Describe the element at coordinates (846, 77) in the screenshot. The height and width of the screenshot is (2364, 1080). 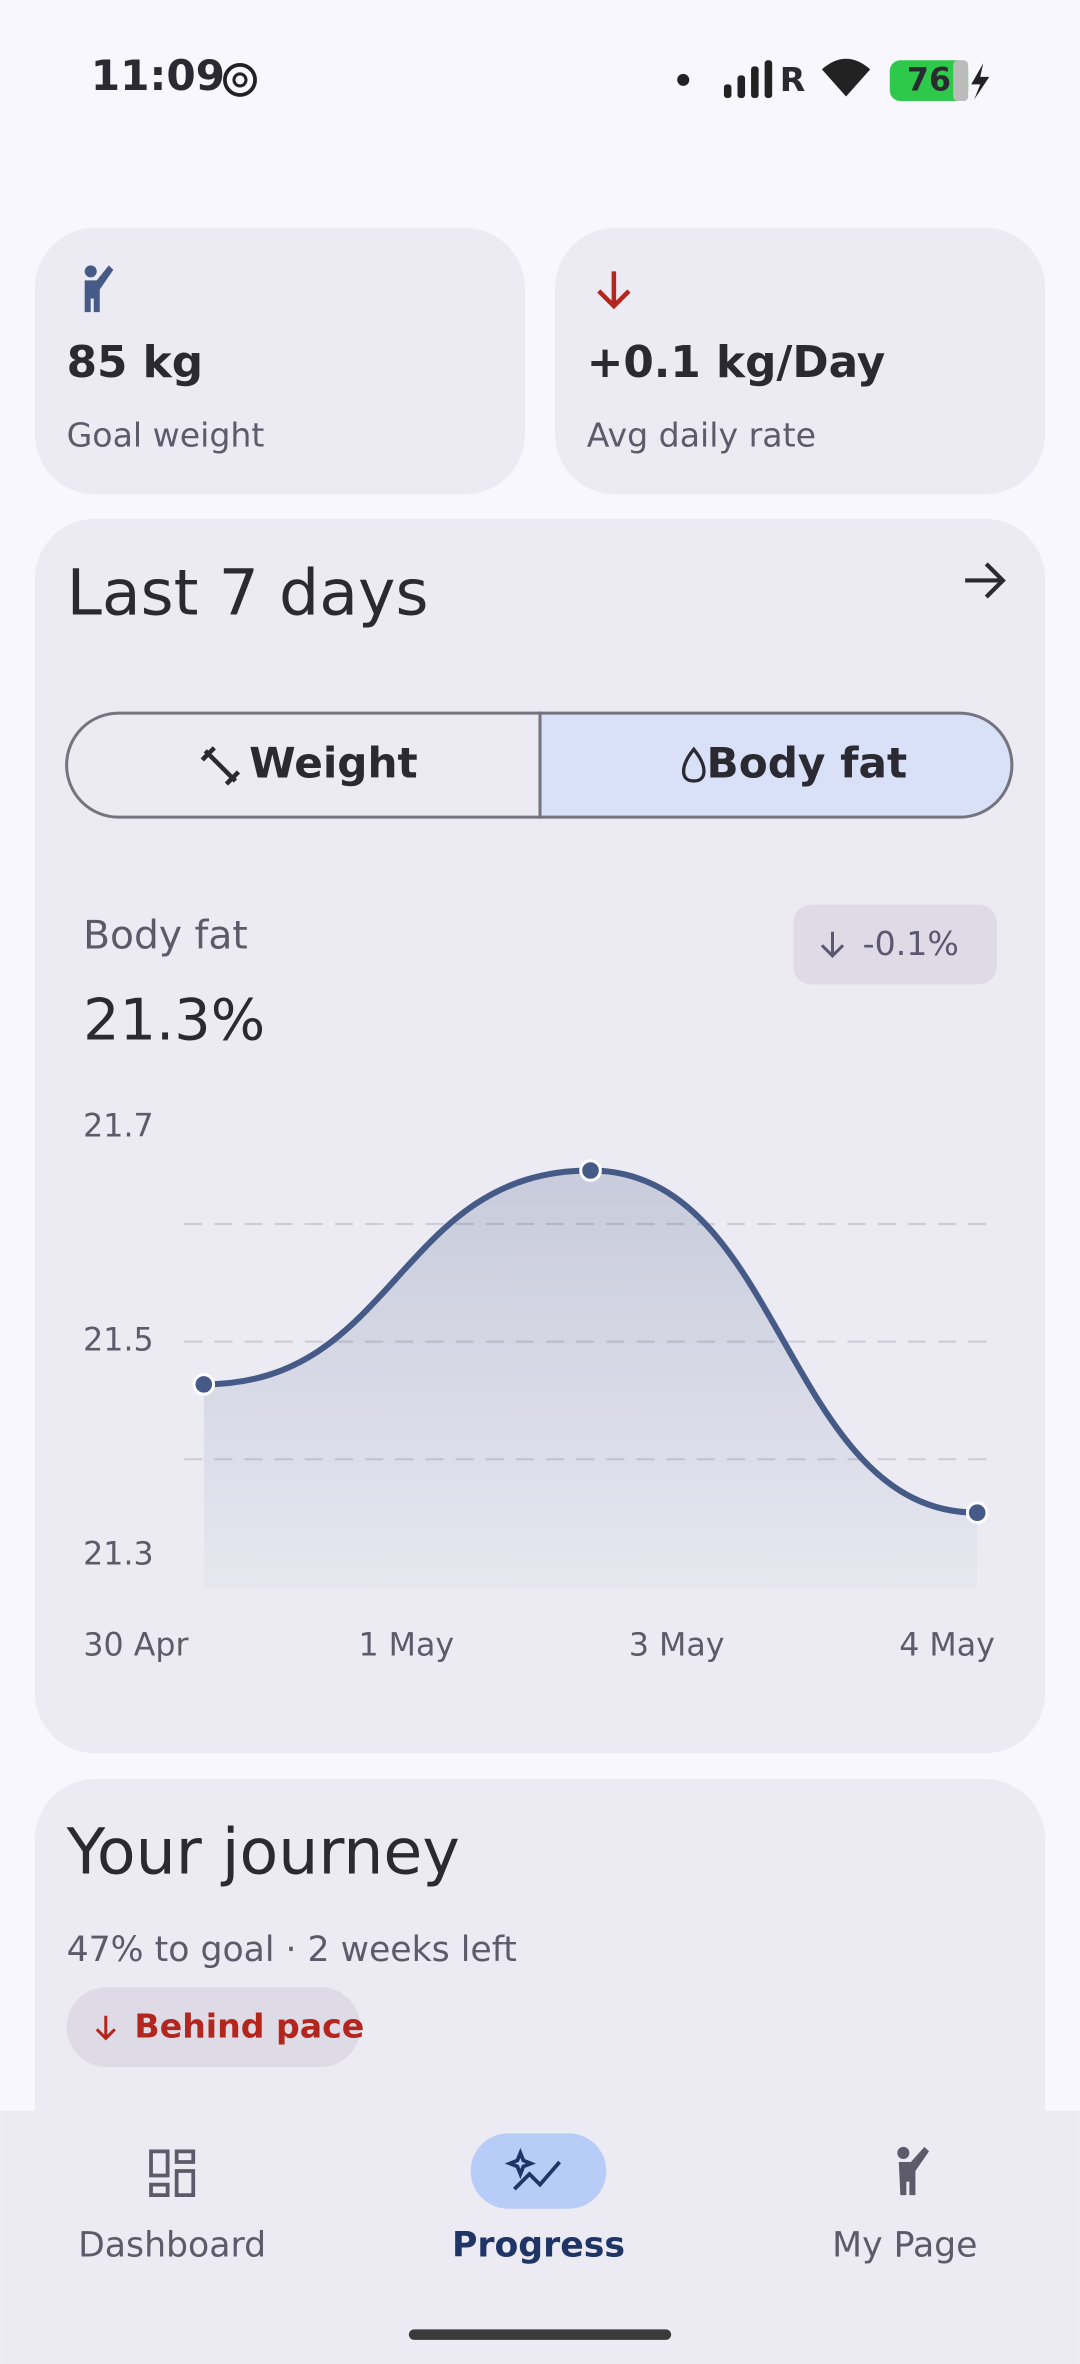
I see `wifi-icon` at that location.